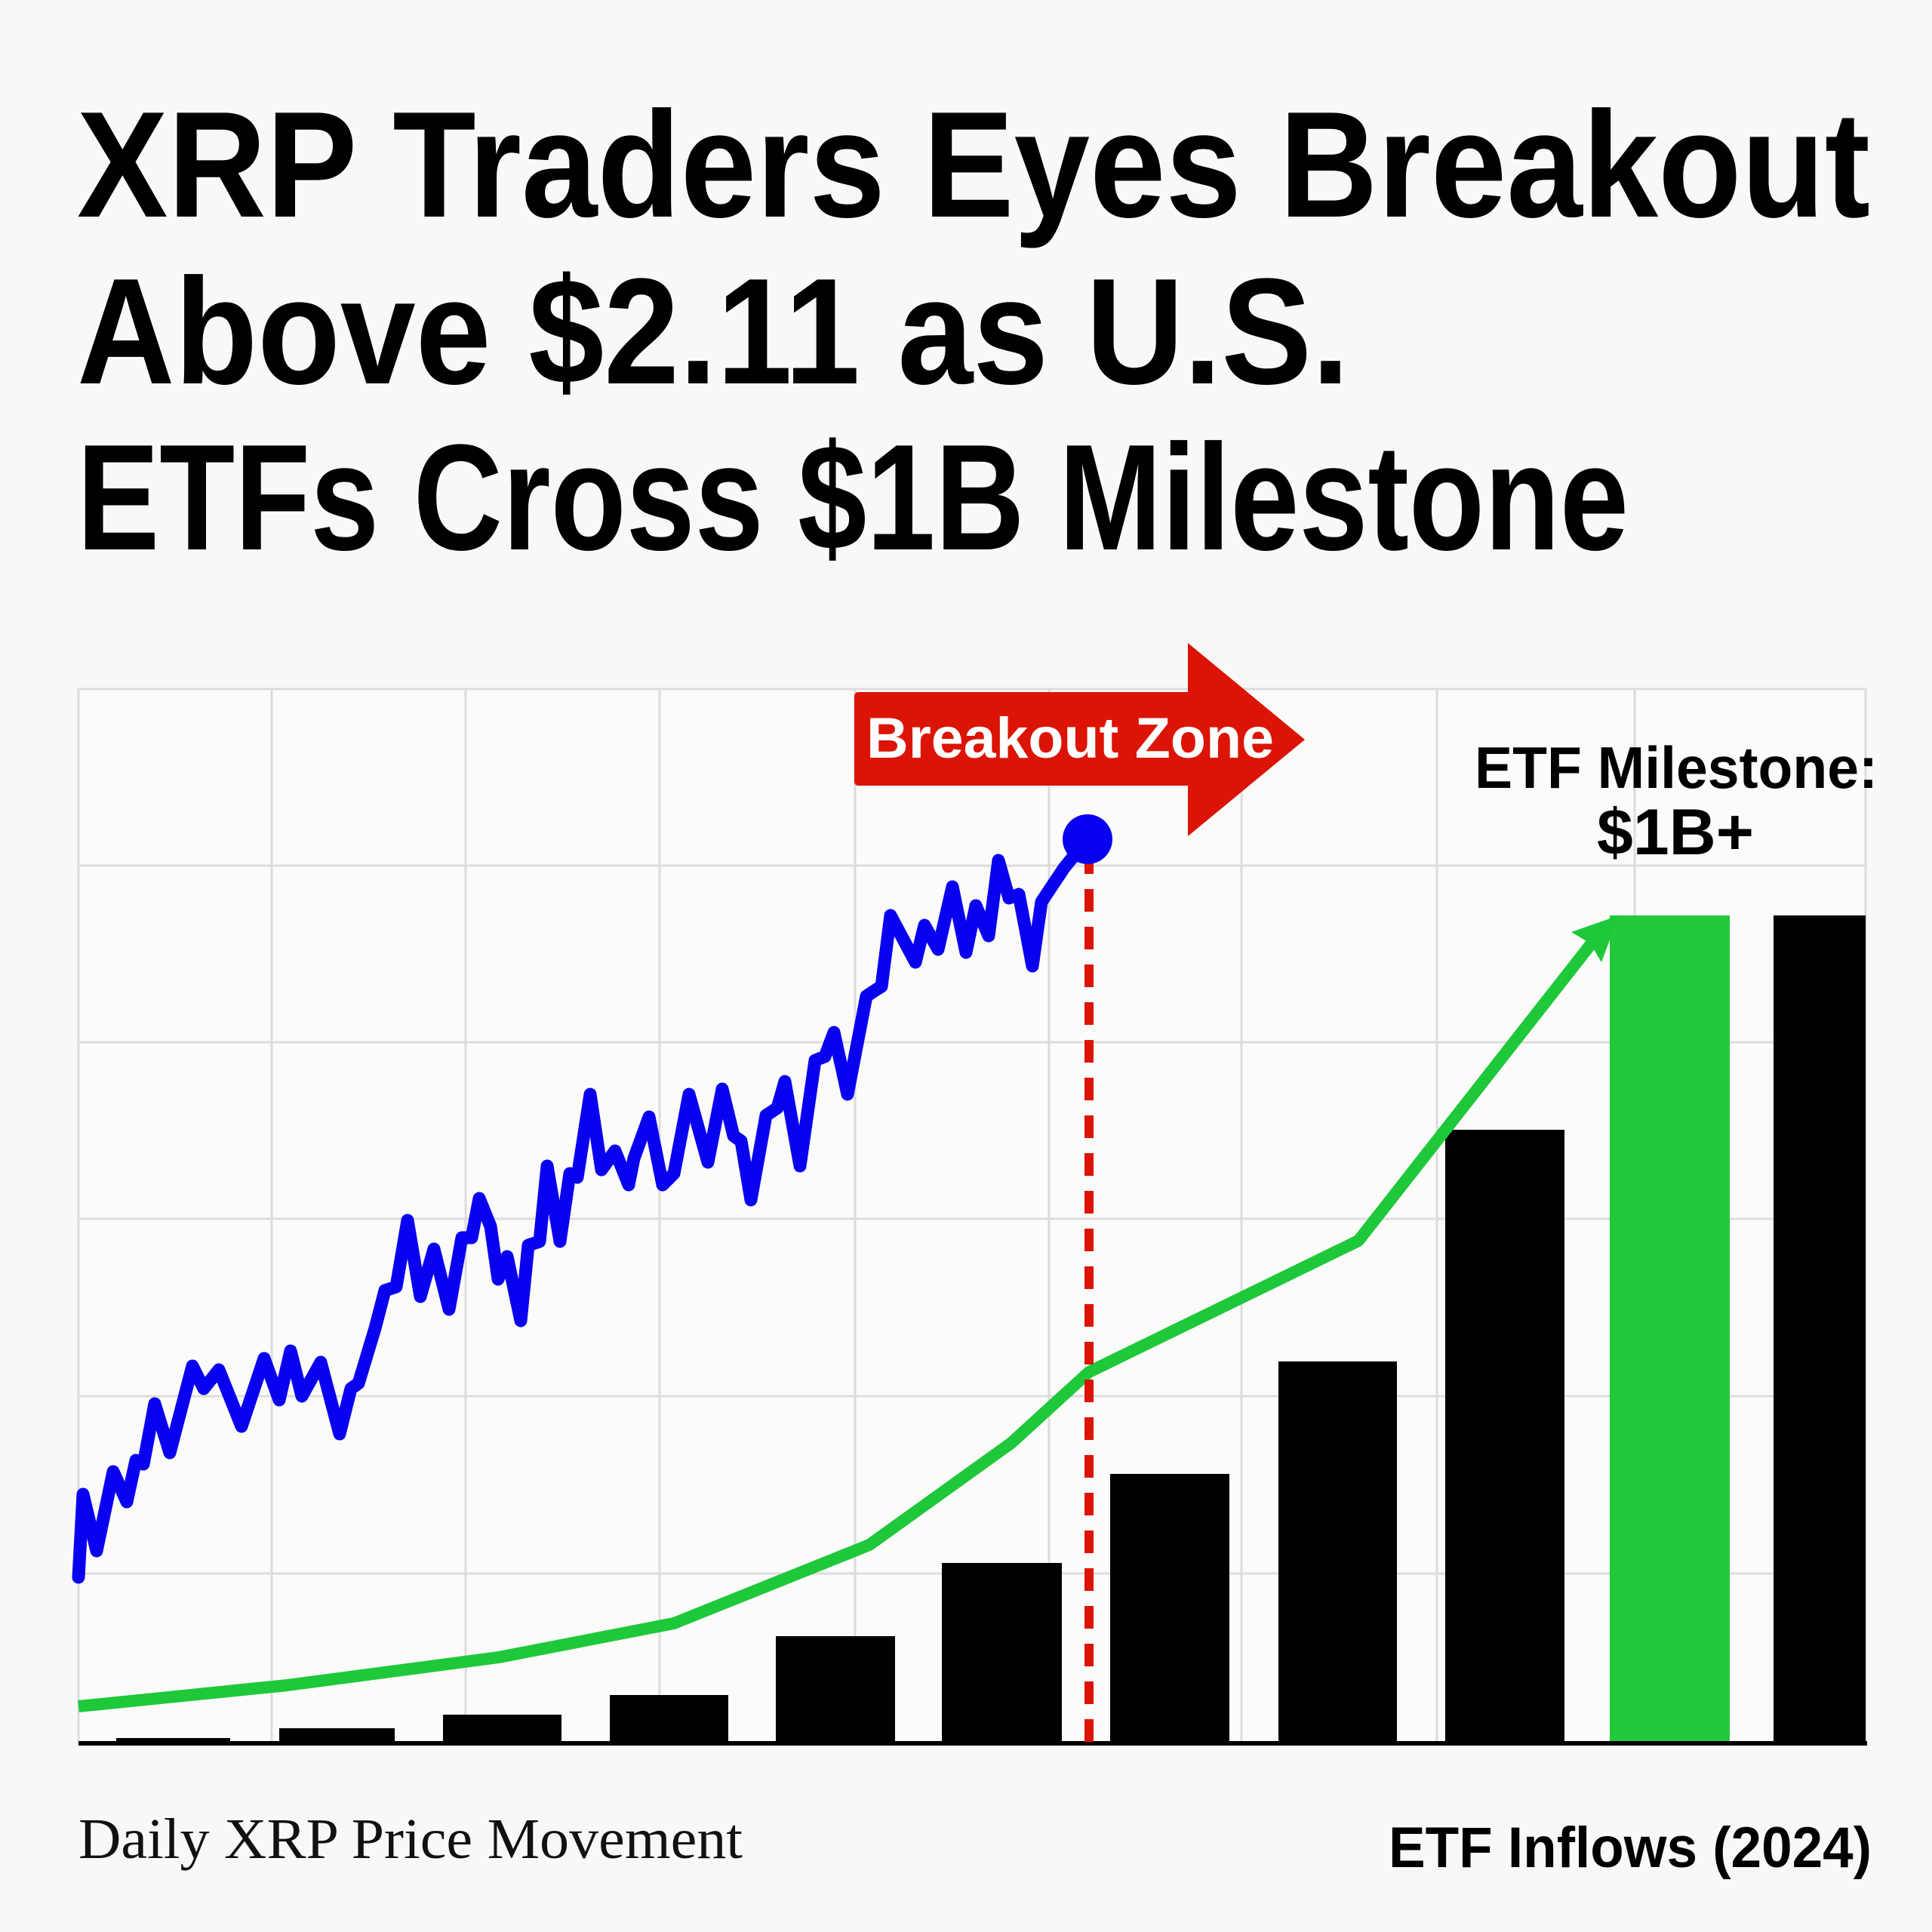 The width and height of the screenshot is (1932, 1932). What do you see at coordinates (973, 165) in the screenshot?
I see `headline-line-1: XRP Traders Eyes Breakout` at bounding box center [973, 165].